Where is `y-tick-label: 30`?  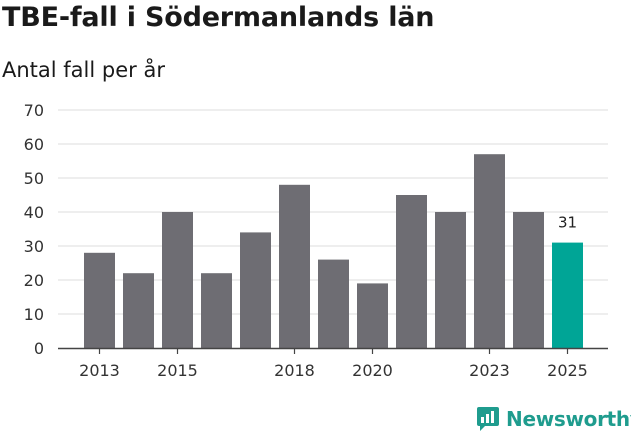
y-tick-label: 30 is located at coordinates (34, 246).